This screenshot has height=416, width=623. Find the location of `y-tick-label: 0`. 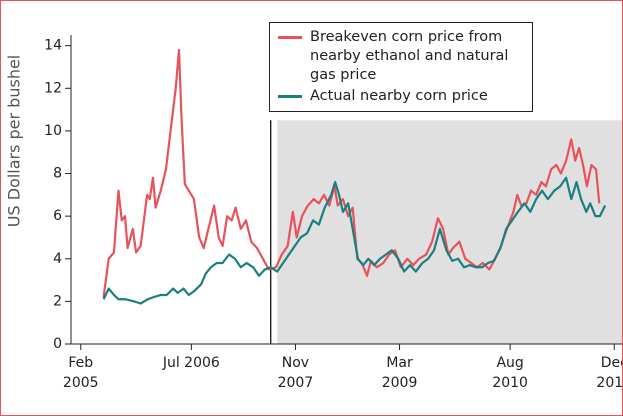

y-tick-label: 0 is located at coordinates (57, 344).